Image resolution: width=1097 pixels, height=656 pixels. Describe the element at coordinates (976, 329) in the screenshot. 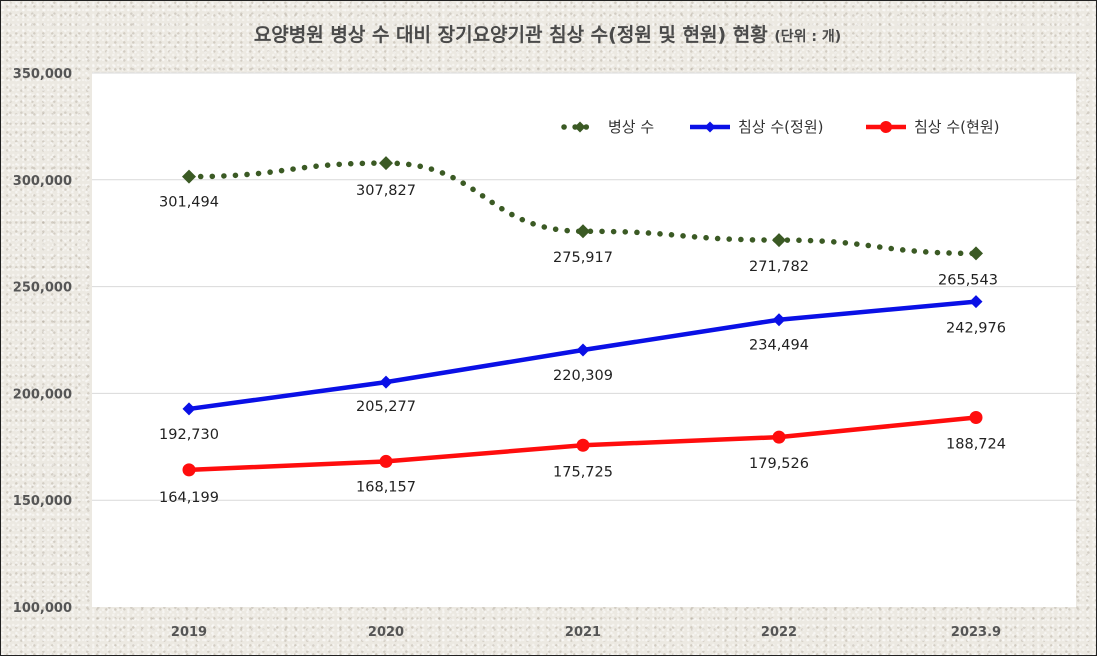

I see `data-label: 242,976` at that location.